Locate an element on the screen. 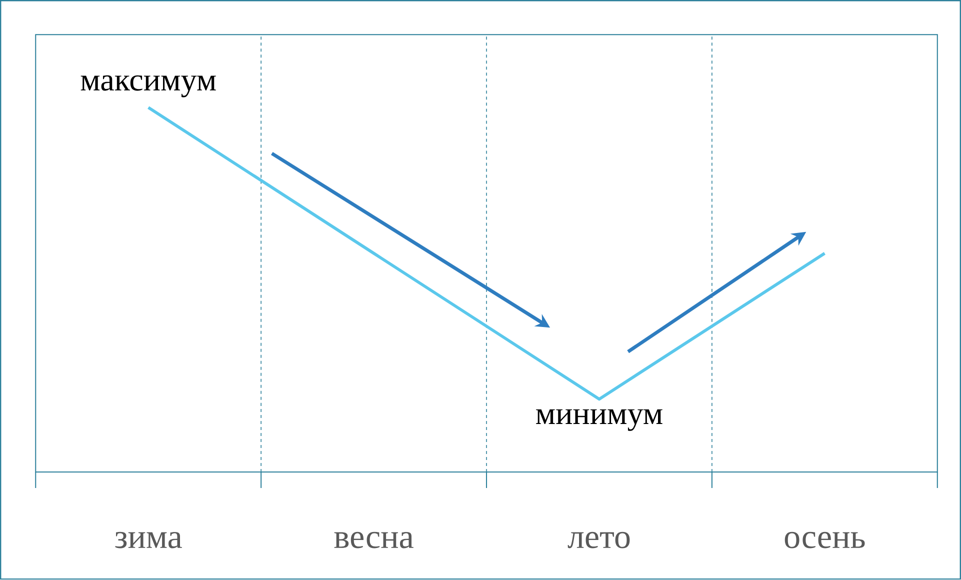 The width and height of the screenshot is (961, 580). annotation: максимум is located at coordinates (148, 86).